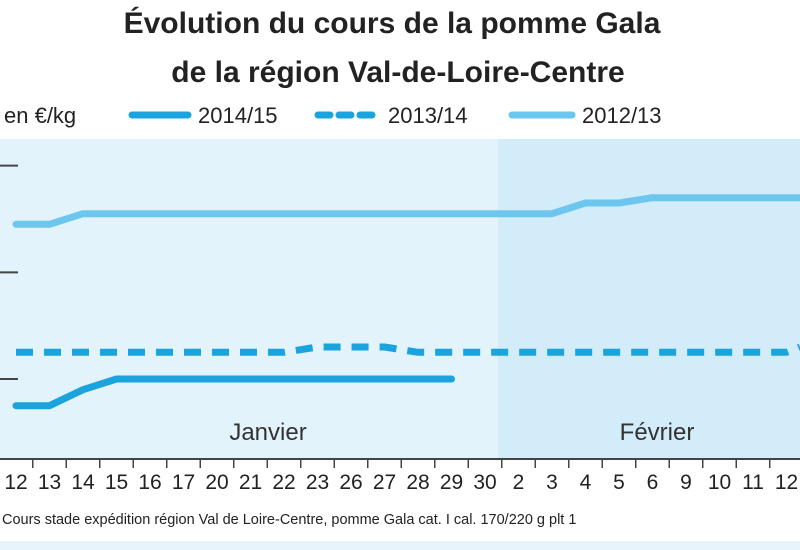 This screenshot has height=550, width=800. Describe the element at coordinates (519, 482) in the screenshot. I see `x-tick-label-15: 2` at that location.